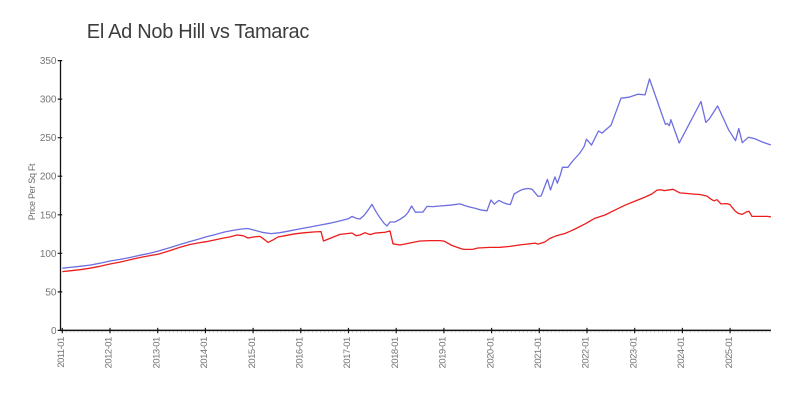 This screenshot has height=400, width=800. What do you see at coordinates (633, 352) in the screenshot?
I see `svg-text: 2023-01` at bounding box center [633, 352].